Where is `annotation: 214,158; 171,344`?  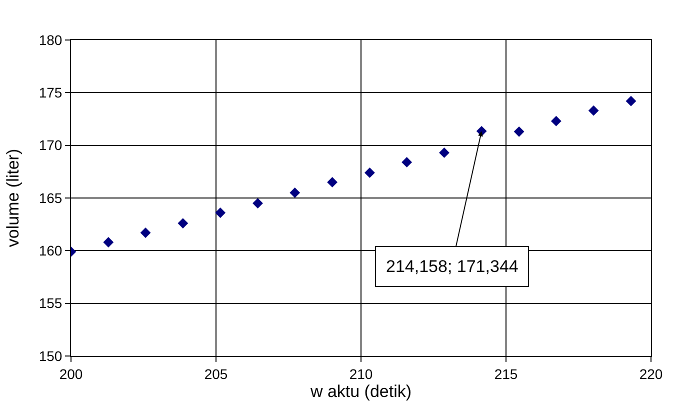
annotation: 214,158; 171,344 is located at coordinates (452, 266).